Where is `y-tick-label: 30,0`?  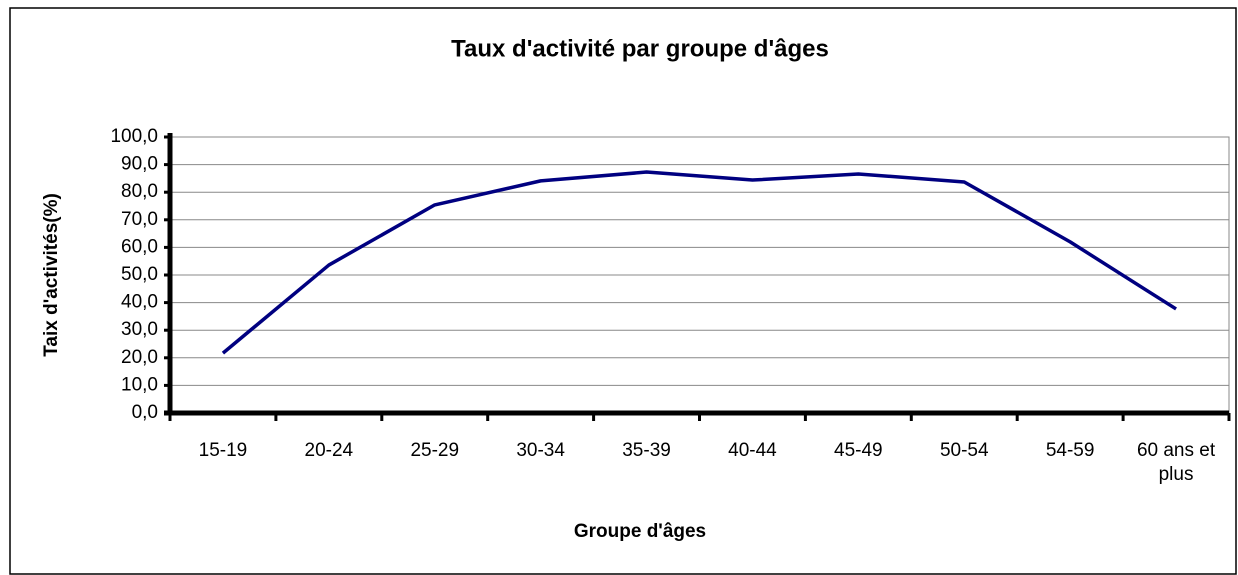
y-tick-label: 30,0 is located at coordinates (139, 329).